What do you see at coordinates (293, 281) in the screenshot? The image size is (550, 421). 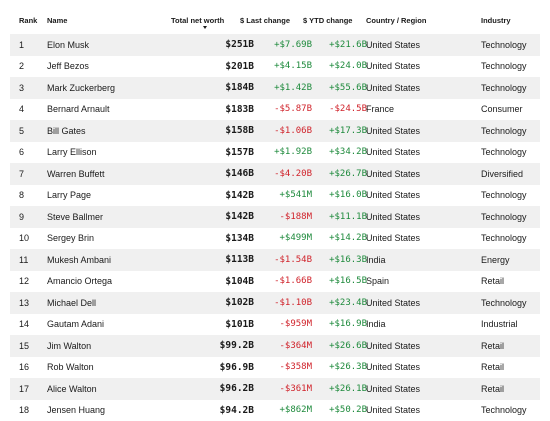 I see `cell-last-change: -$1.66B` at bounding box center [293, 281].